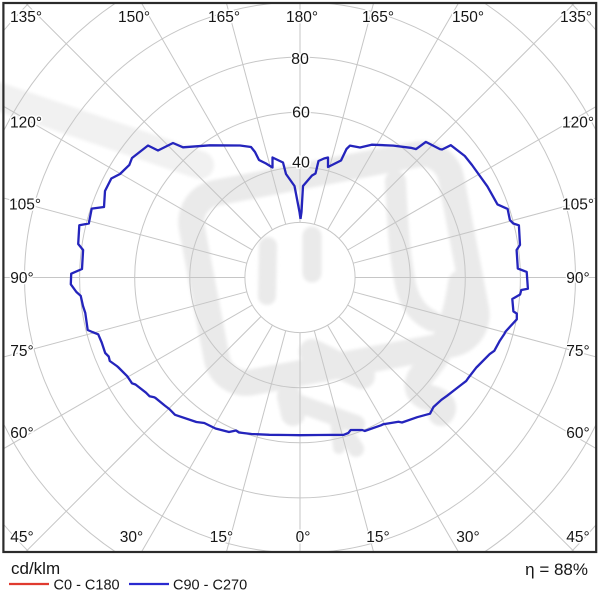 The image size is (600, 600). I want to click on svg-text: C0 - C180, so click(87, 586).